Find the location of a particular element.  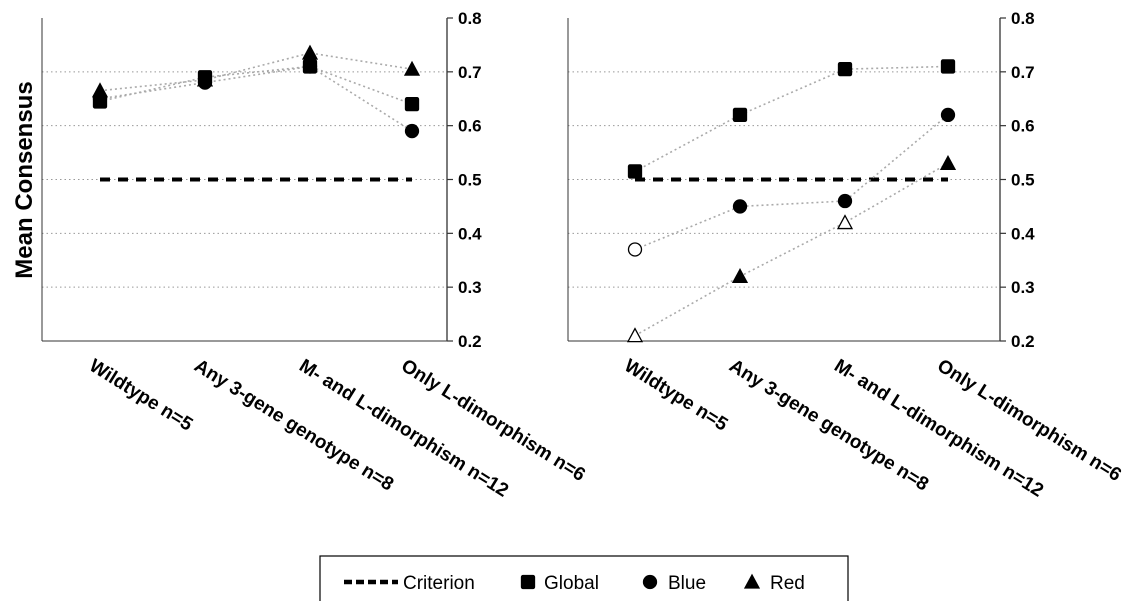

legend-label: Blue is located at coordinates (687, 583).